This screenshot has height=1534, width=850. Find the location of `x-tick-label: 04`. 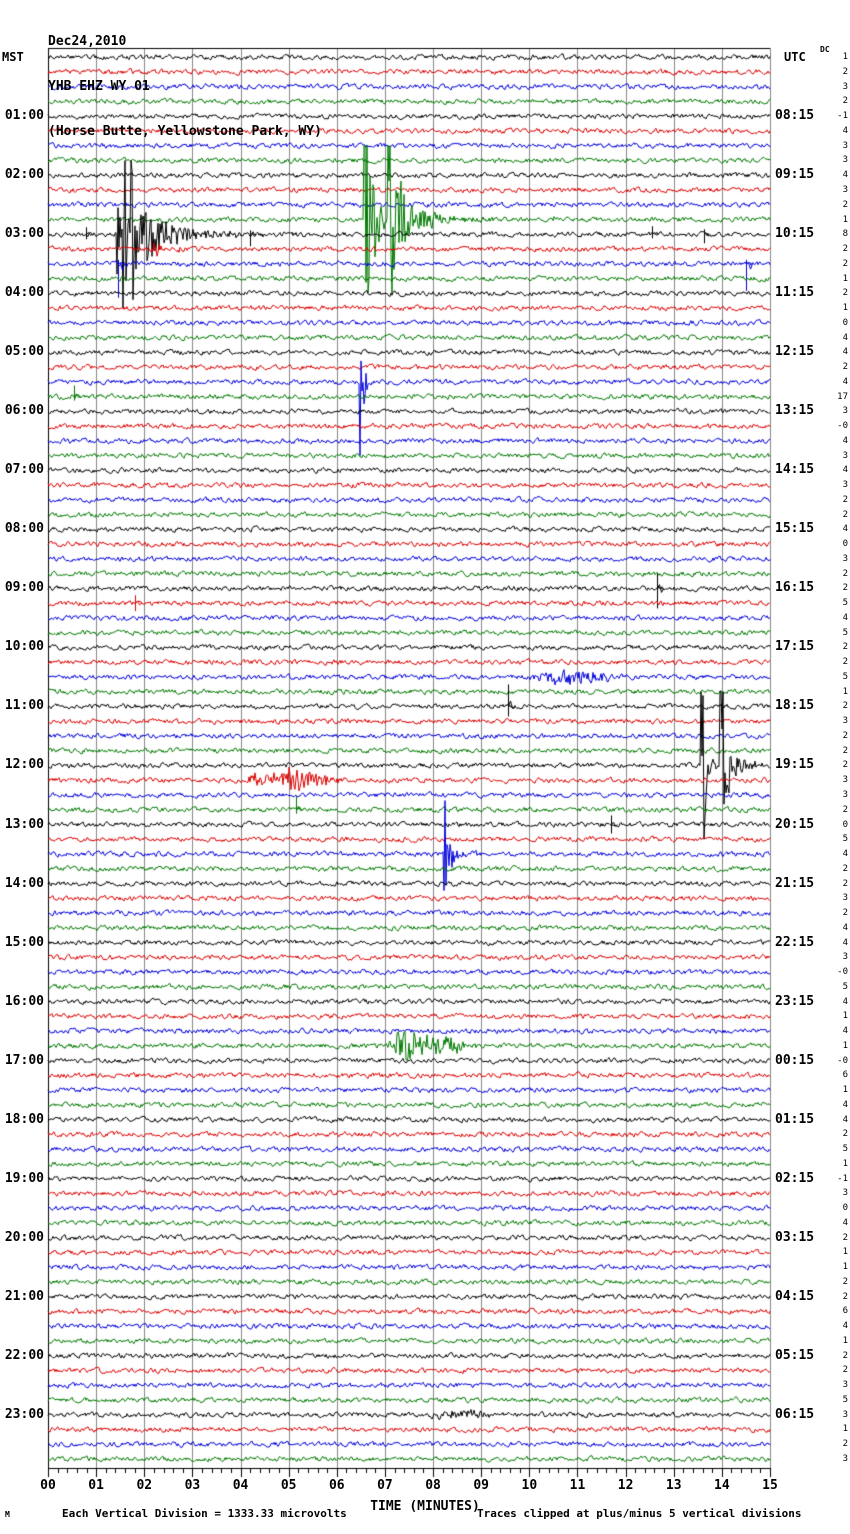

x-tick-label: 04 is located at coordinates (240, 1485).